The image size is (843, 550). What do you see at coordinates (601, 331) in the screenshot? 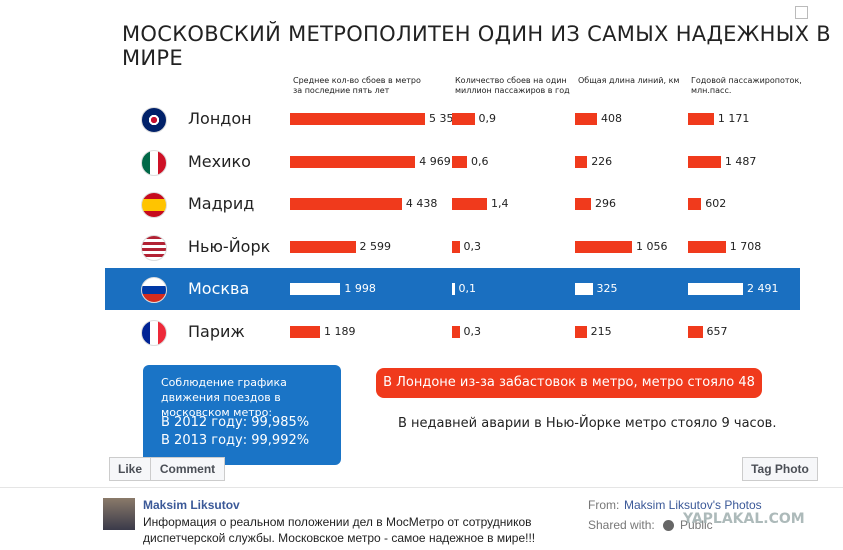
I see `bar-label: 215` at bounding box center [601, 331].